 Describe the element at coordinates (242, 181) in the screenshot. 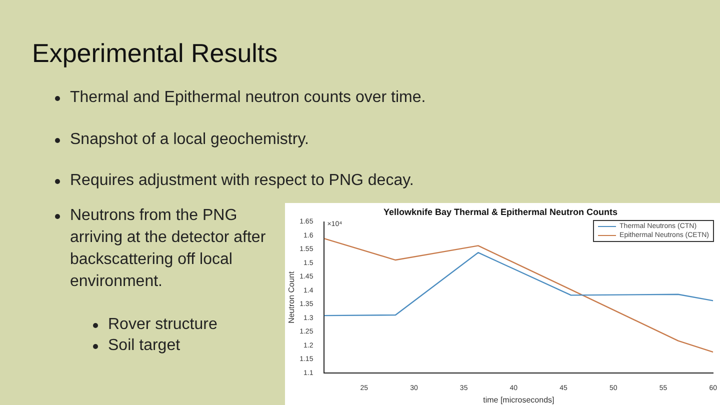

I see `text: Requires adjustment with respect to PNG decay.` at that location.